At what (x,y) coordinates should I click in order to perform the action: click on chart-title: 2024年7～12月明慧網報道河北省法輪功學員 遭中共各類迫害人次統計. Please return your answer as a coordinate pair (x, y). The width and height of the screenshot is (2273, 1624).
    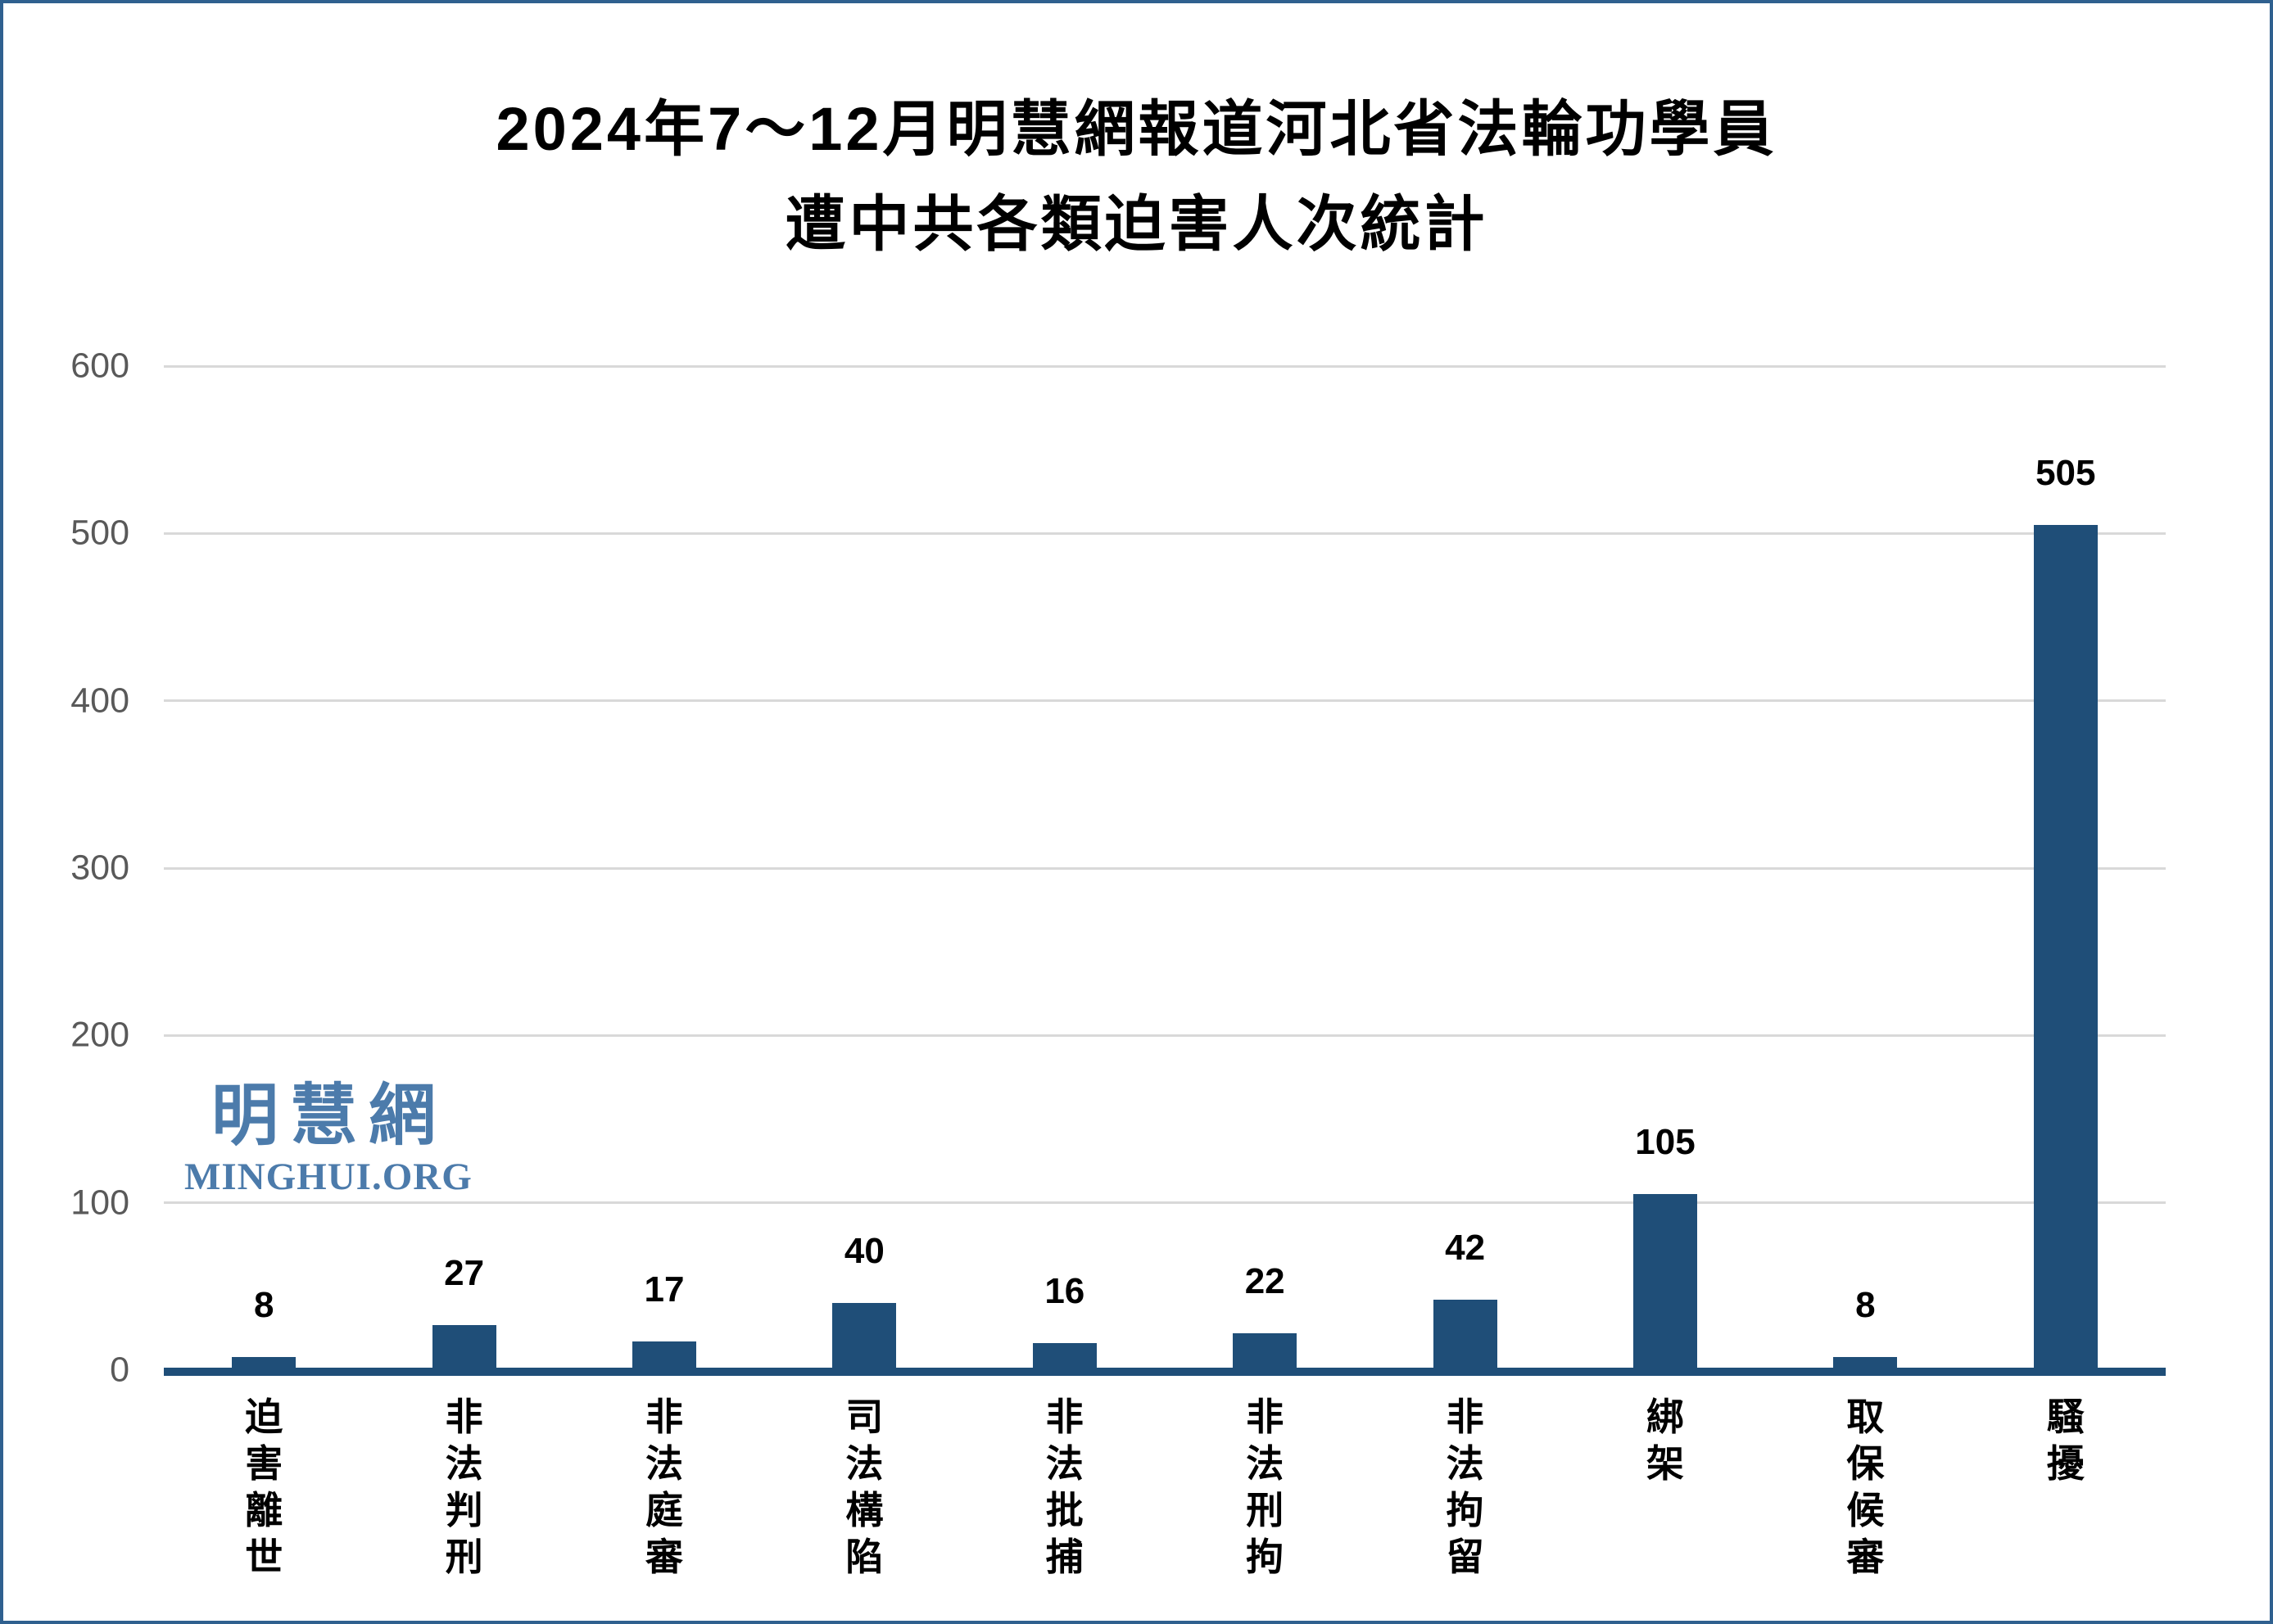
    Looking at the image, I should click on (1136, 177).